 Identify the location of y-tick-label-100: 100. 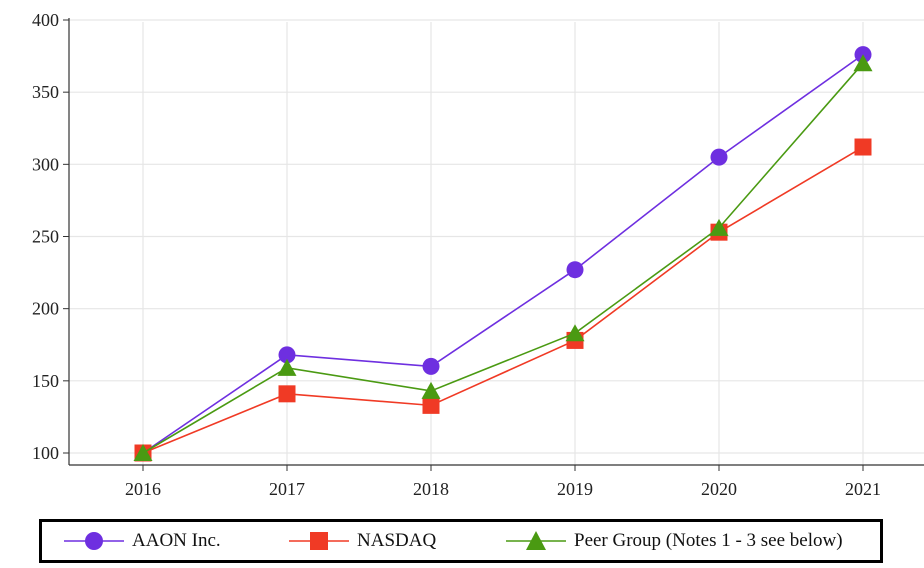
(45, 453).